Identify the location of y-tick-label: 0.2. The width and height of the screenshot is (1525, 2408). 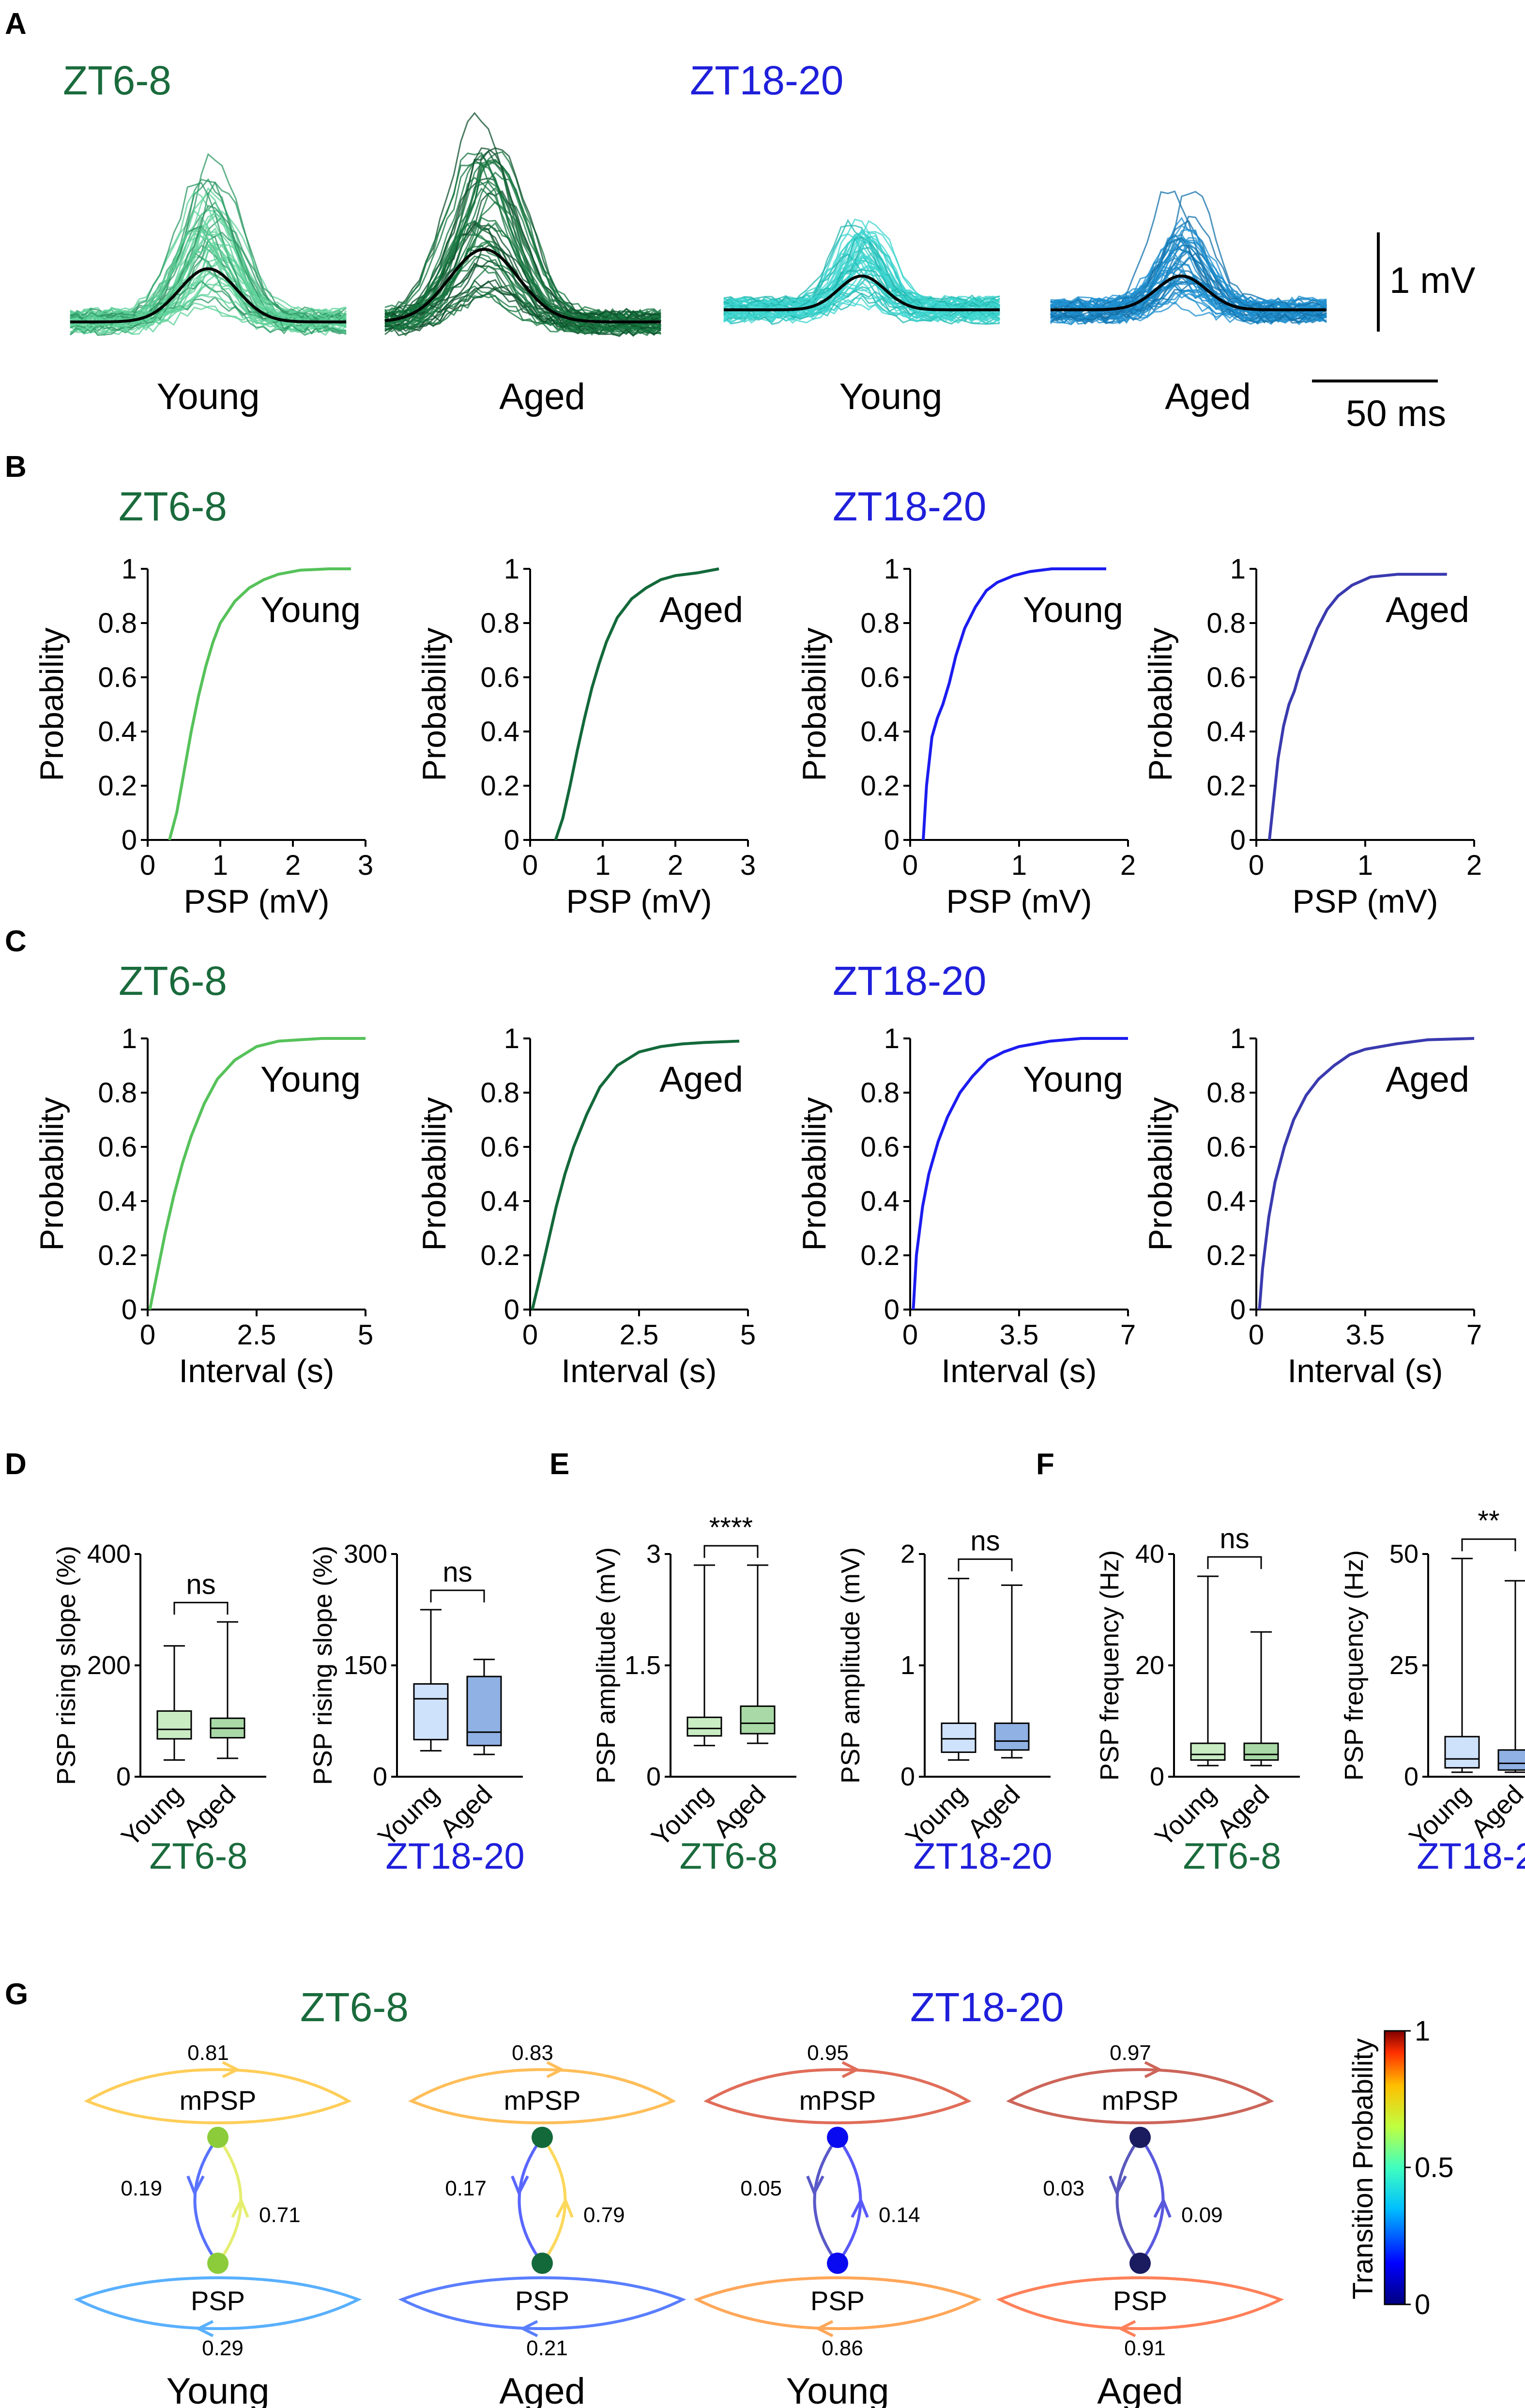
(1226, 786).